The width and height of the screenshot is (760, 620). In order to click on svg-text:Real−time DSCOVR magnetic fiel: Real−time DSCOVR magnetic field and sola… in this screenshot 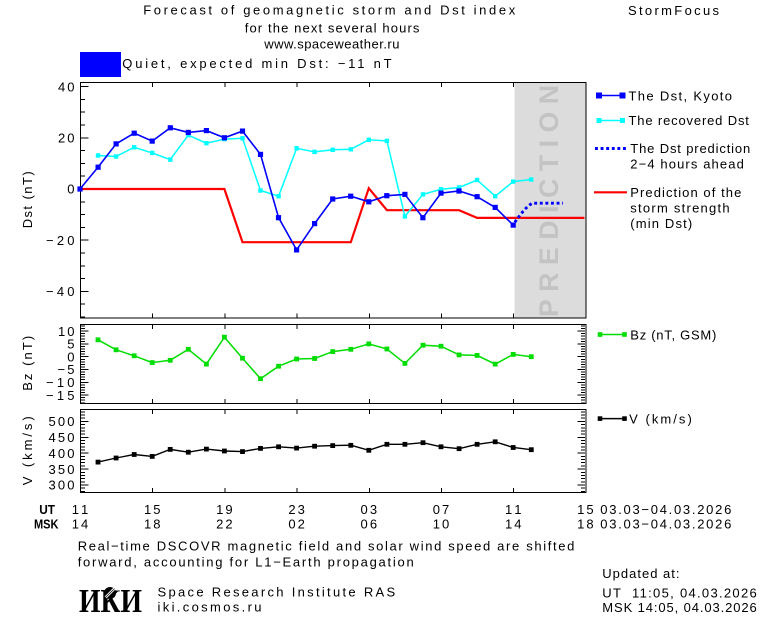, I will do `click(326, 546)`.